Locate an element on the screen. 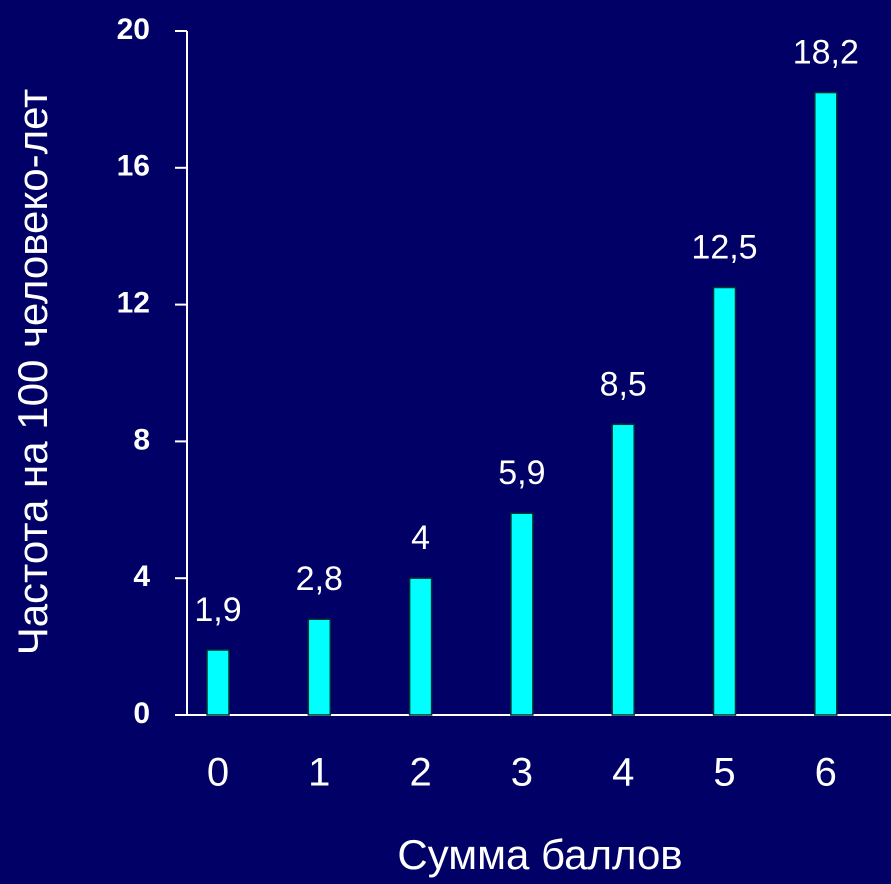 The height and width of the screenshot is (884, 891). x-tick-label: 5 is located at coordinates (724, 773).